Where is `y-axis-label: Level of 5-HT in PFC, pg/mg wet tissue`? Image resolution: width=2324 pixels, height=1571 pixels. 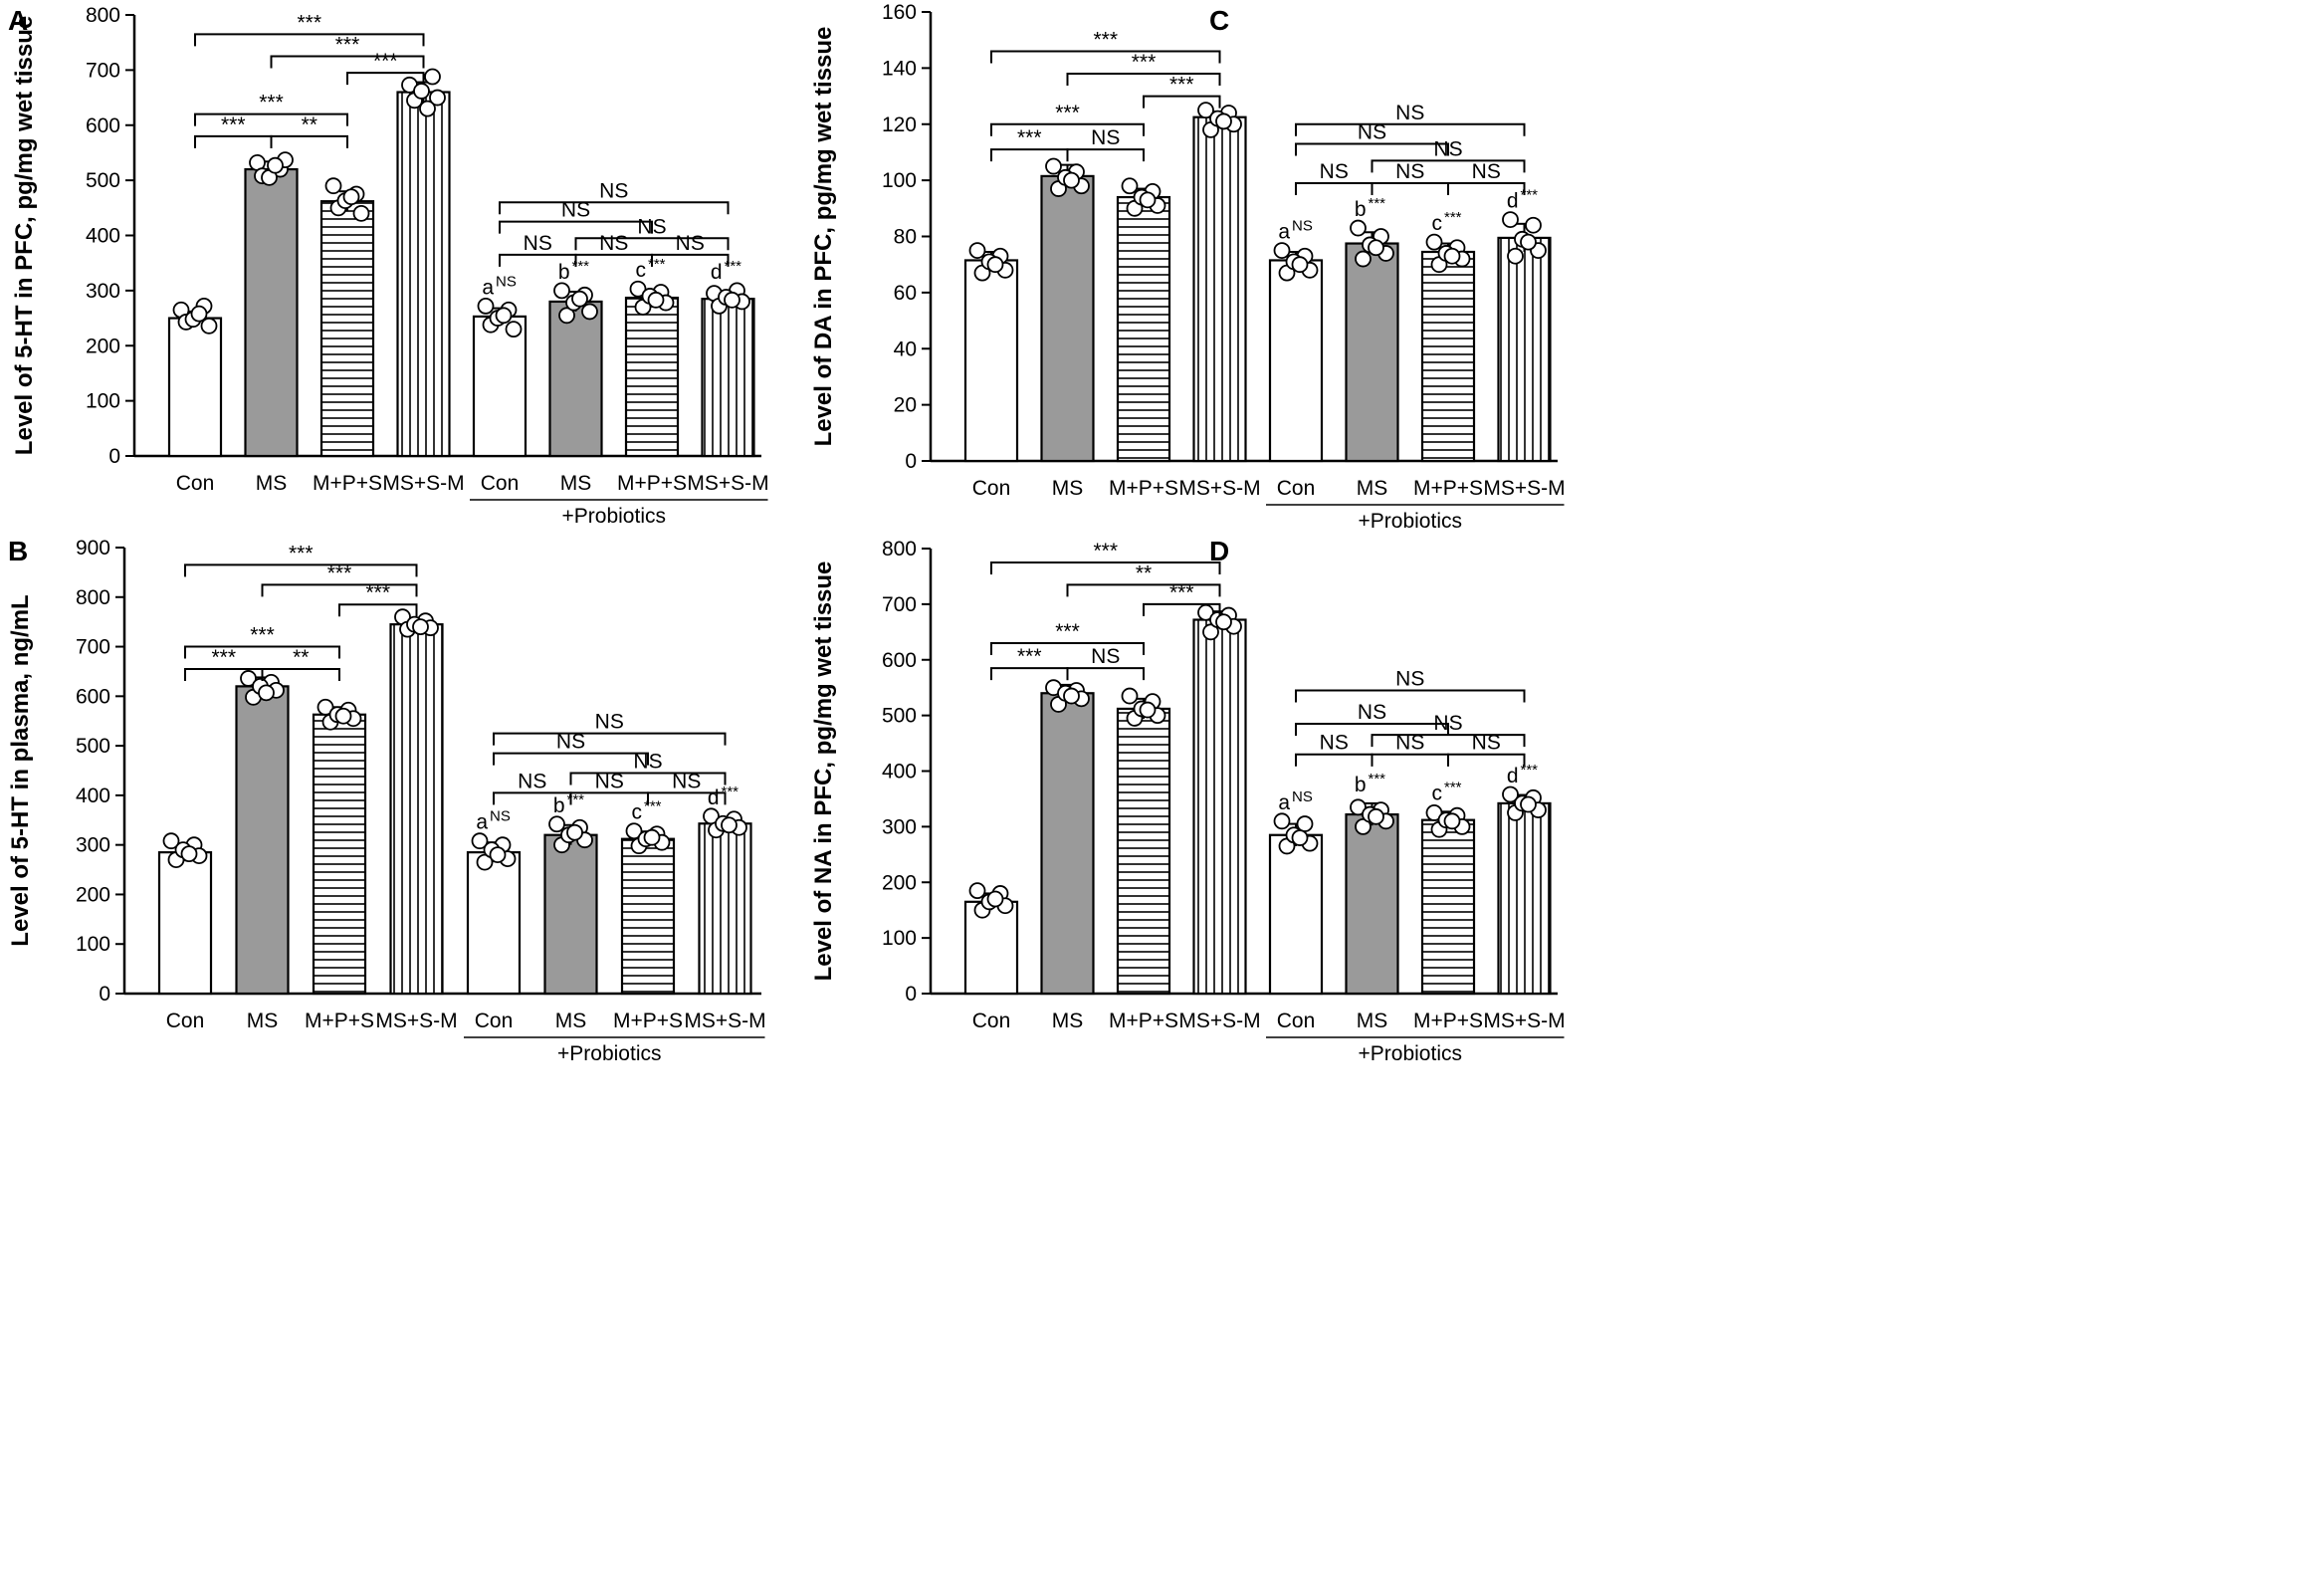 y-axis-label: Level of 5-HT in PFC, pg/mg wet tissue is located at coordinates (24, 236).